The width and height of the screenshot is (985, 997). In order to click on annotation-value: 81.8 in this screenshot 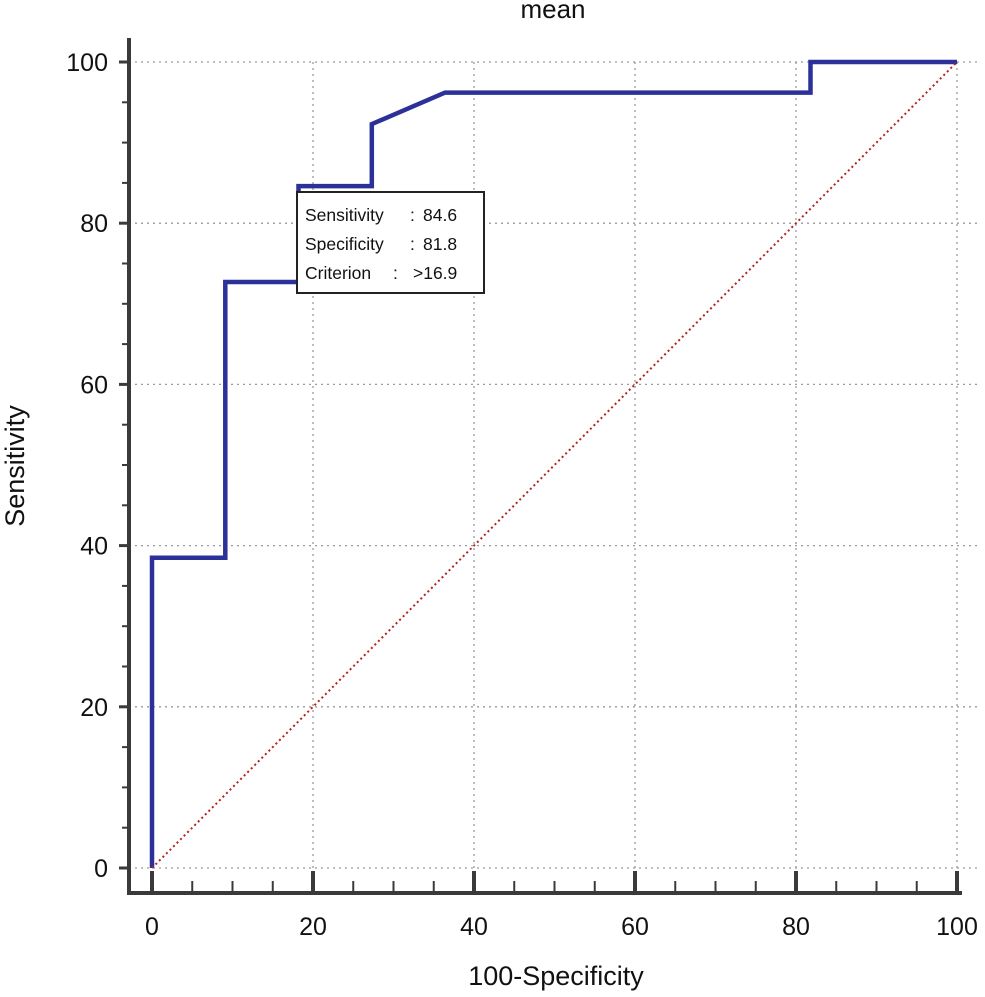, I will do `click(440, 244)`.